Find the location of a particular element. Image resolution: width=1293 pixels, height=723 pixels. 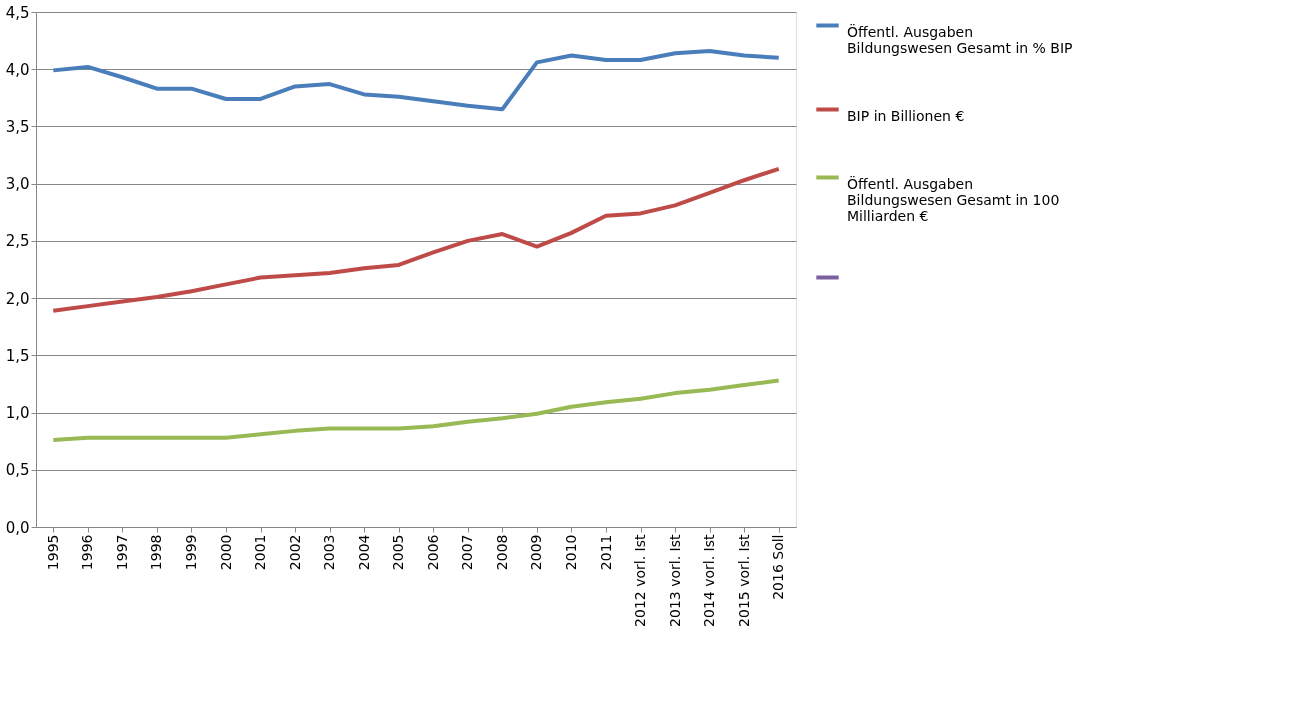

x-tick-label: 1996 is located at coordinates (87, 552).